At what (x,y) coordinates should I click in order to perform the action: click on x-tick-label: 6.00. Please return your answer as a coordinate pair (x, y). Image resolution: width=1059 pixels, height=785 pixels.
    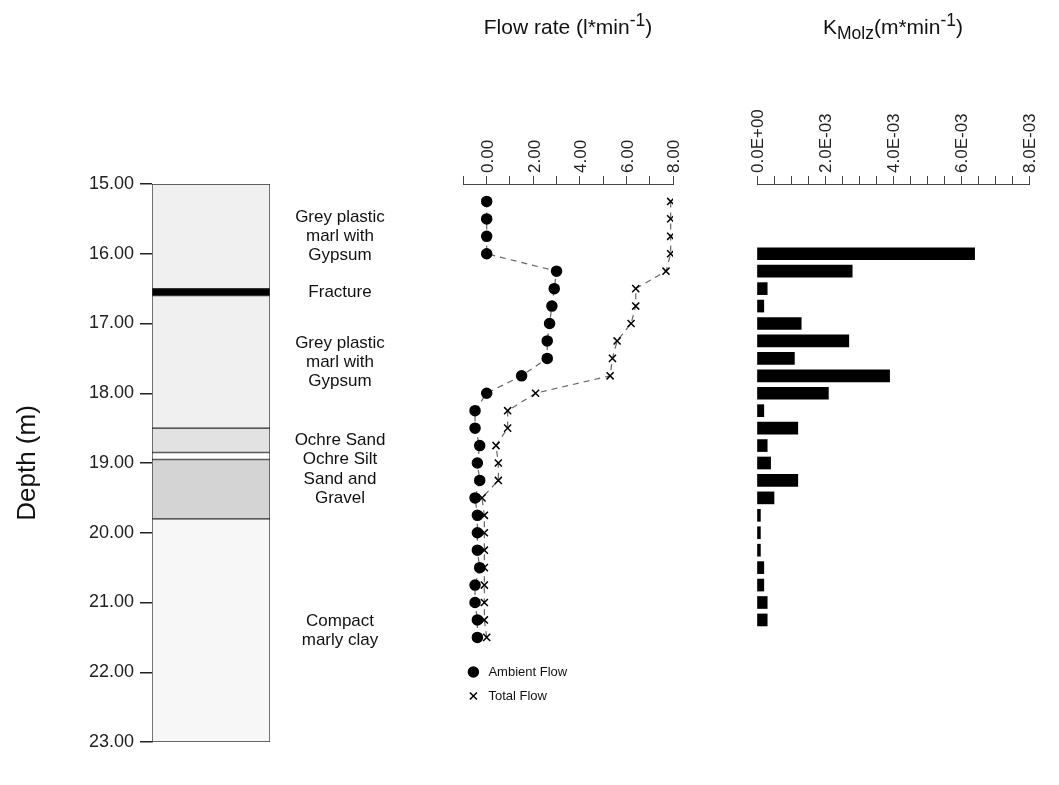
    Looking at the image, I should click on (627, 156).